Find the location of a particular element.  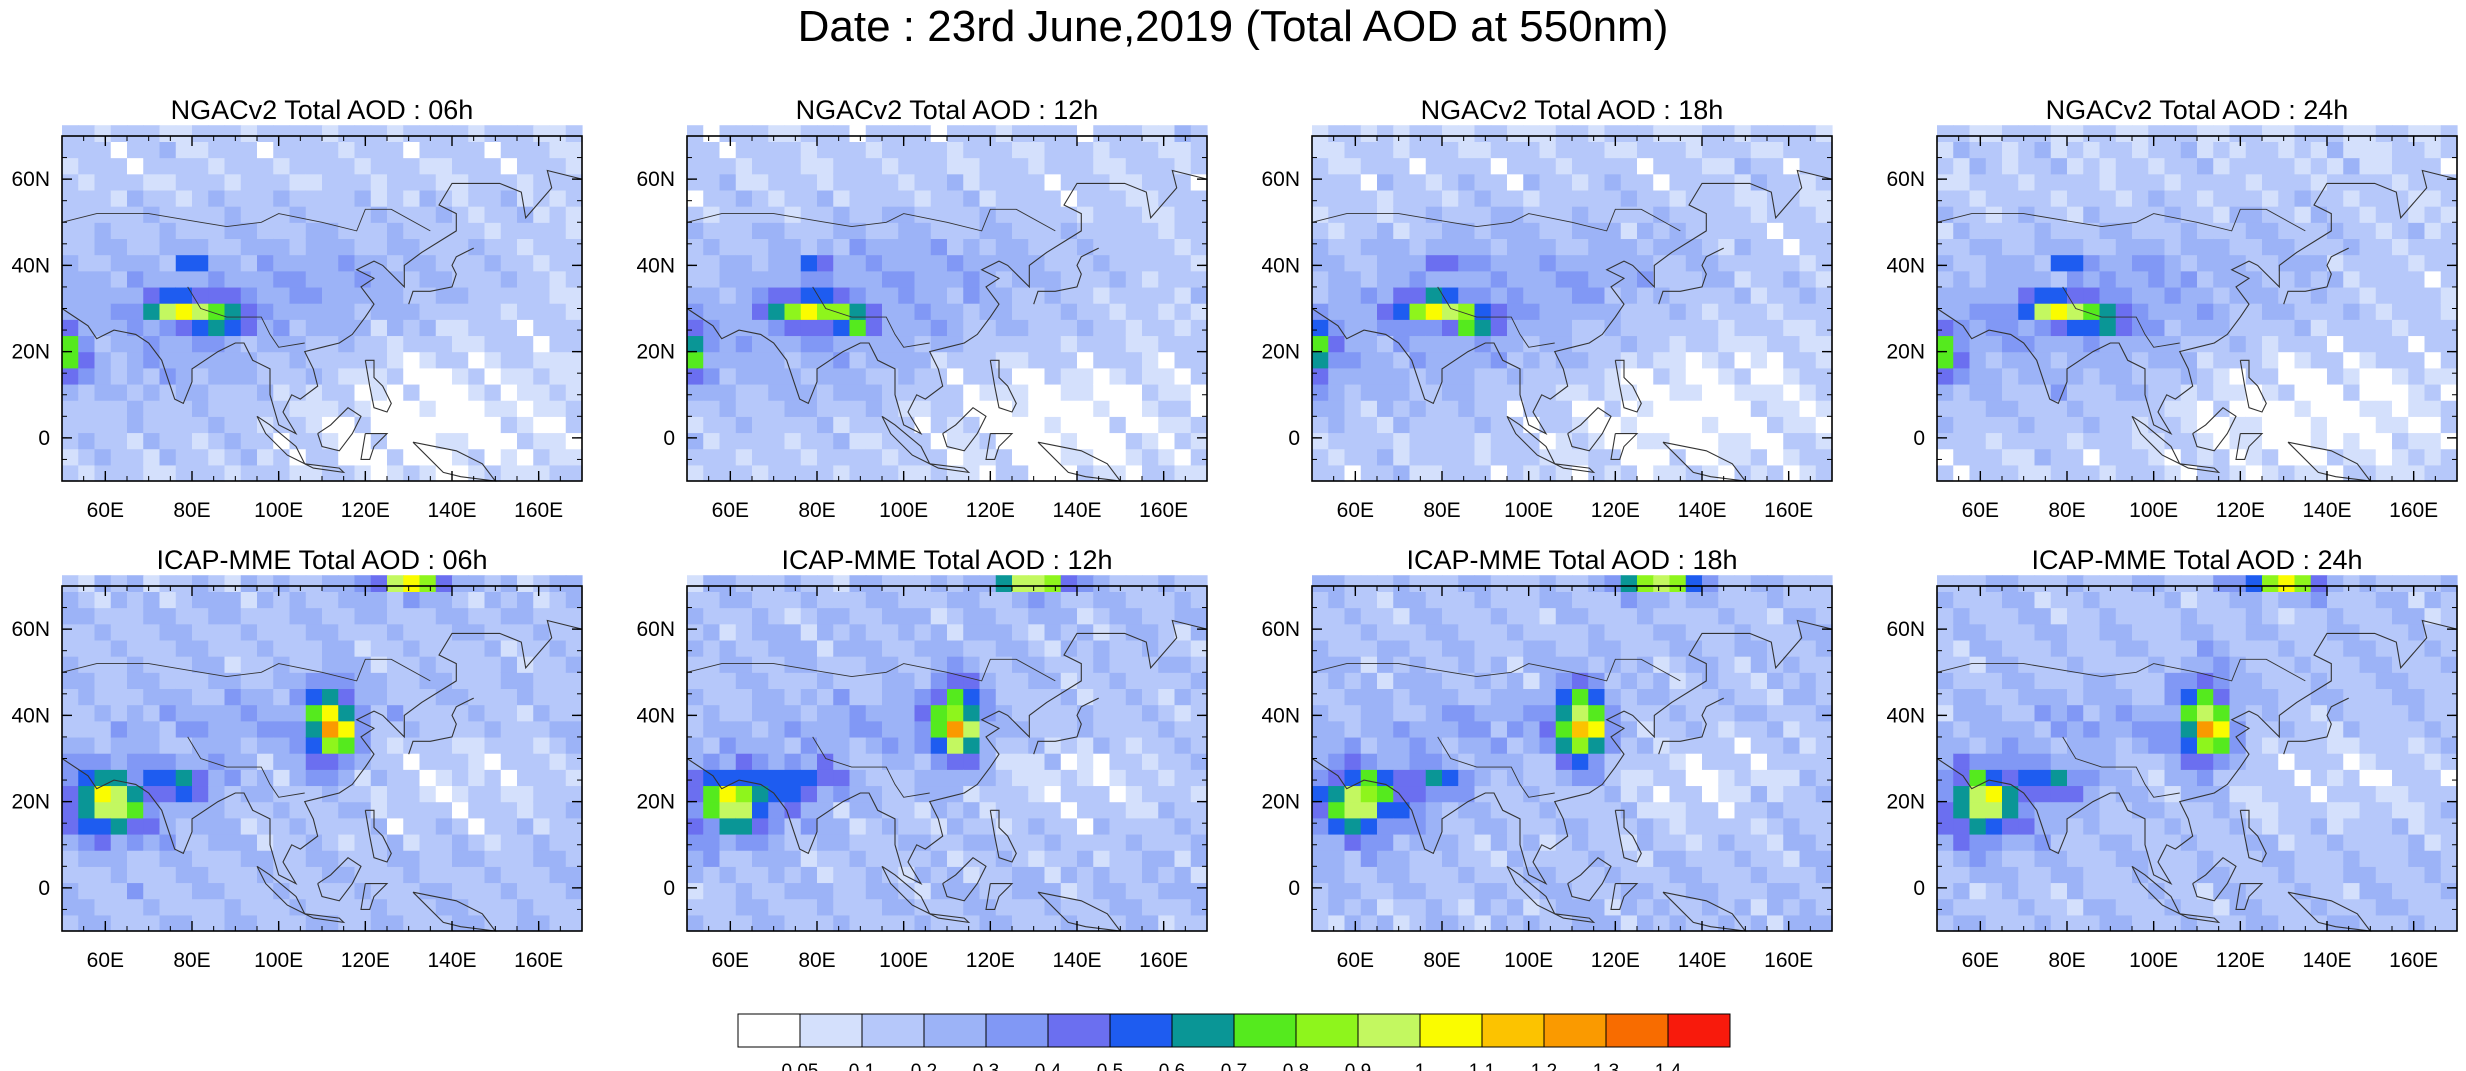

map-panel-ngac-6h: 60E 80E 100E 120E 140E 160E 0 20N 40N 60N is located at coordinates (297, 323).